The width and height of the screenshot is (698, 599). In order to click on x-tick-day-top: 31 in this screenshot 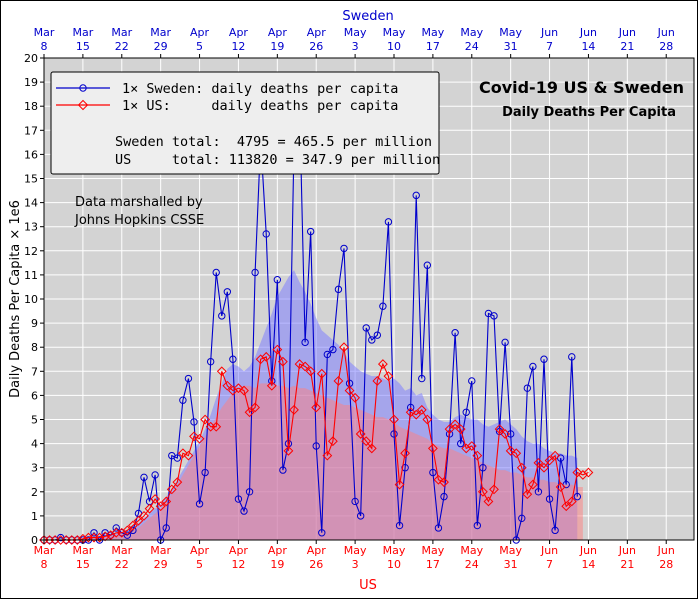, I will do `click(511, 46)`.